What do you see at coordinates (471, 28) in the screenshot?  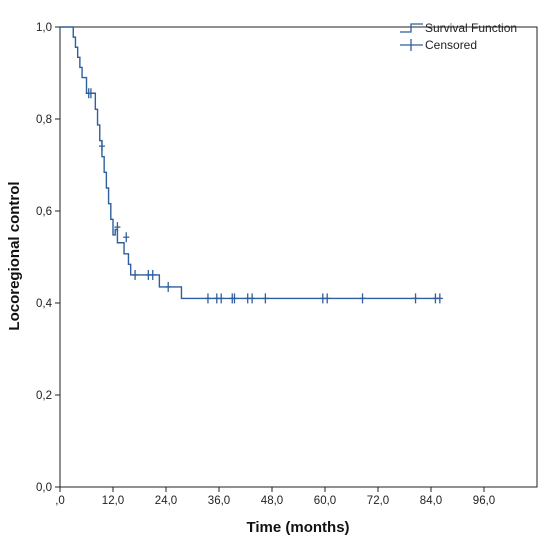 I see `legend-survival-label: Survival Function` at bounding box center [471, 28].